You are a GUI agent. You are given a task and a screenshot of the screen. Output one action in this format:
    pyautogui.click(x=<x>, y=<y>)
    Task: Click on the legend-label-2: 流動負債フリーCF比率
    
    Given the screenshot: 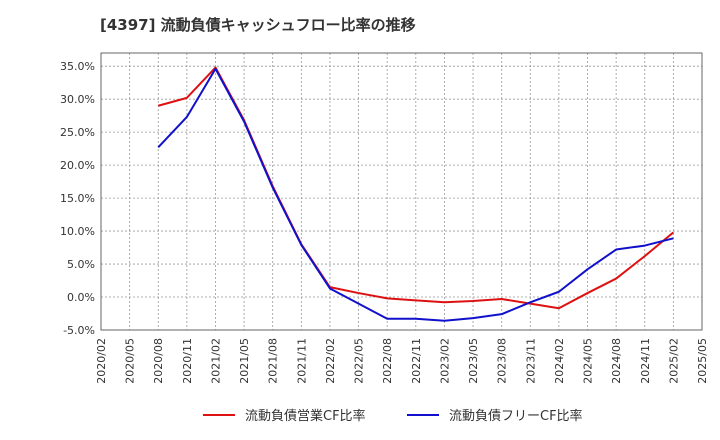 What is the action you would take?
    pyautogui.click(x=516, y=416)
    